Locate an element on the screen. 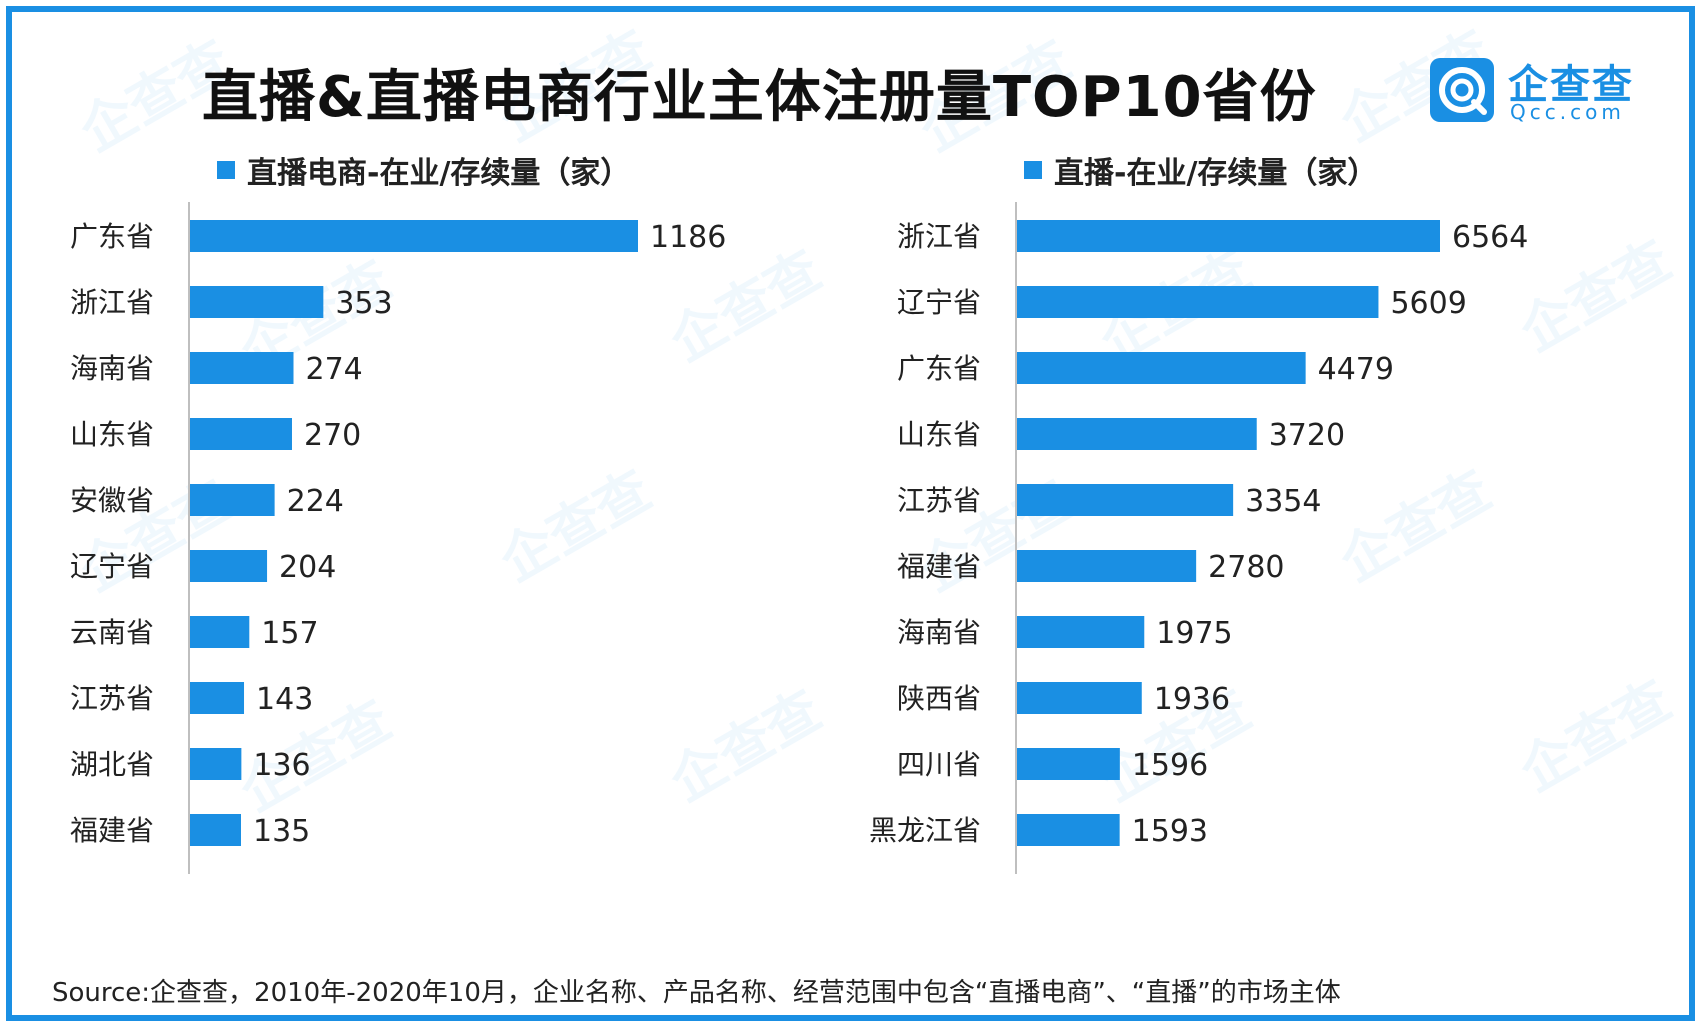 The image size is (1701, 1023). logo-icon is located at coordinates (1462, 90).